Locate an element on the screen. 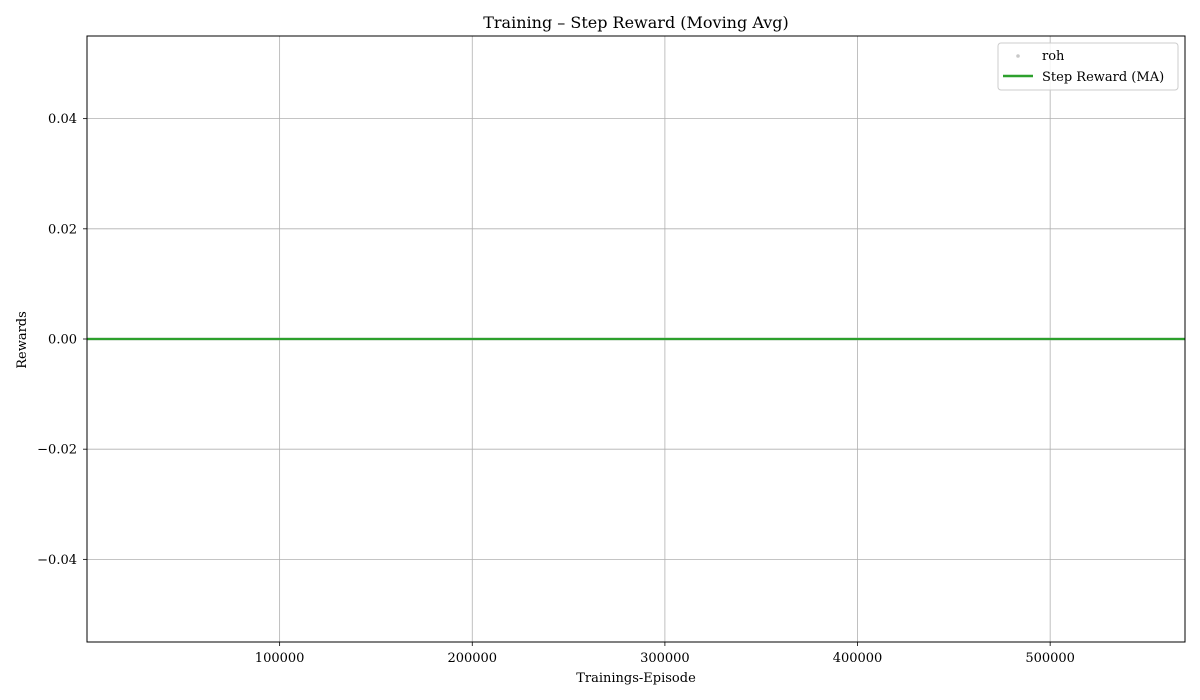 The height and width of the screenshot is (700, 1200). y-tick-label: 0.00 is located at coordinates (62, 340).